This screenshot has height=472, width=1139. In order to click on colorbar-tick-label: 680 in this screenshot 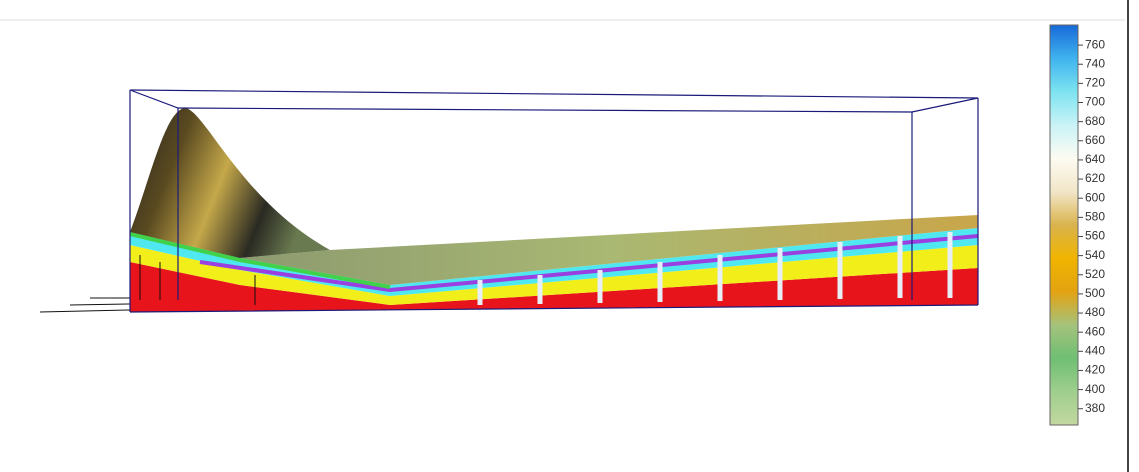, I will do `click(1095, 121)`.